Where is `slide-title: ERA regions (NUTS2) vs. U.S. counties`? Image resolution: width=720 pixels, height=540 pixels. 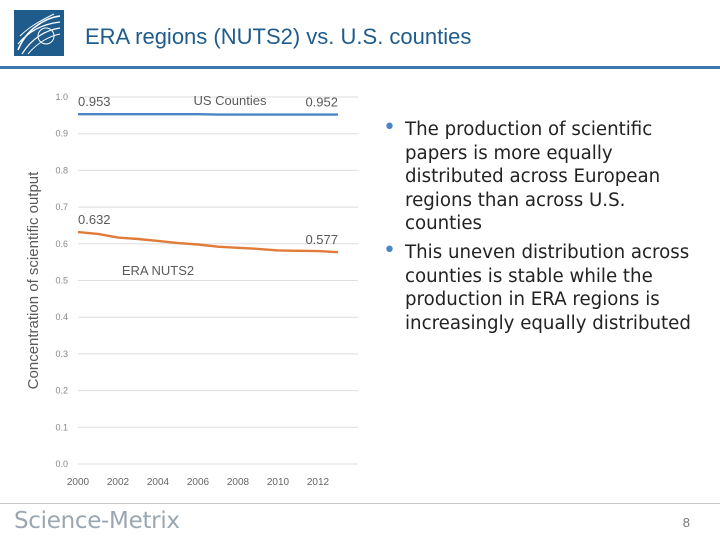 slide-title: ERA regions (NUTS2) vs. U.S. counties is located at coordinates (278, 36).